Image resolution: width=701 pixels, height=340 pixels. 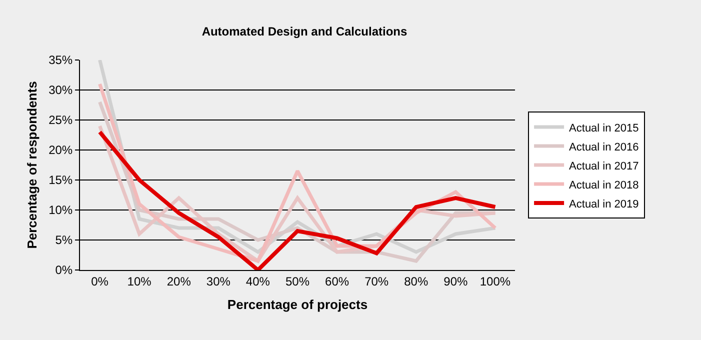 What do you see at coordinates (604, 166) in the screenshot?
I see `legend-label: Actual in 2017` at bounding box center [604, 166].